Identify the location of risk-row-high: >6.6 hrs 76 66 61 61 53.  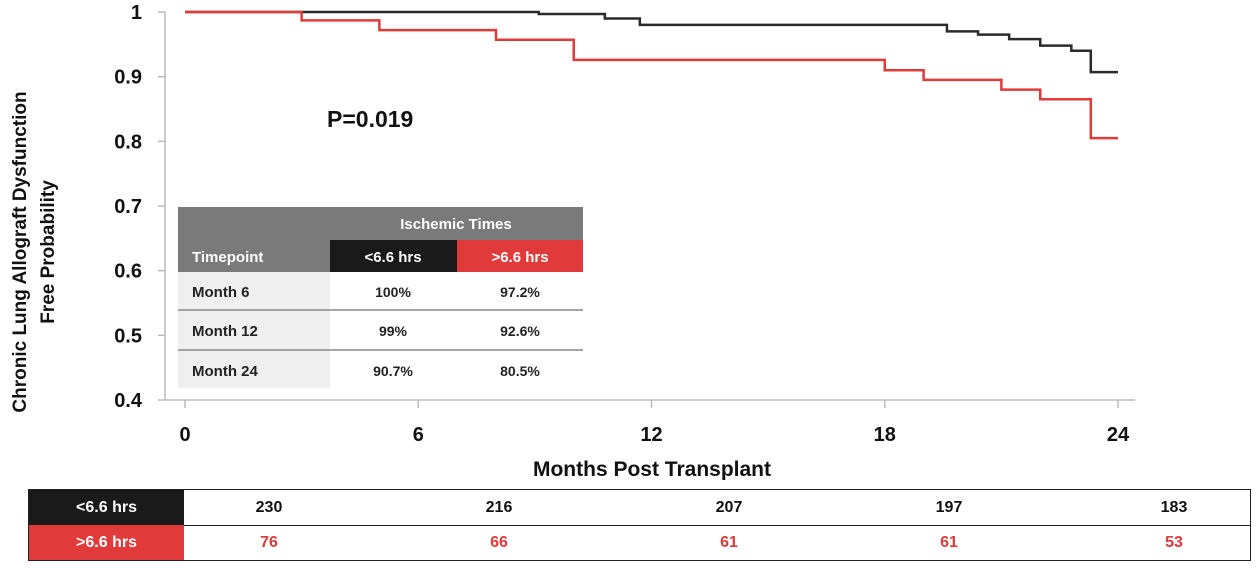
(639, 542).